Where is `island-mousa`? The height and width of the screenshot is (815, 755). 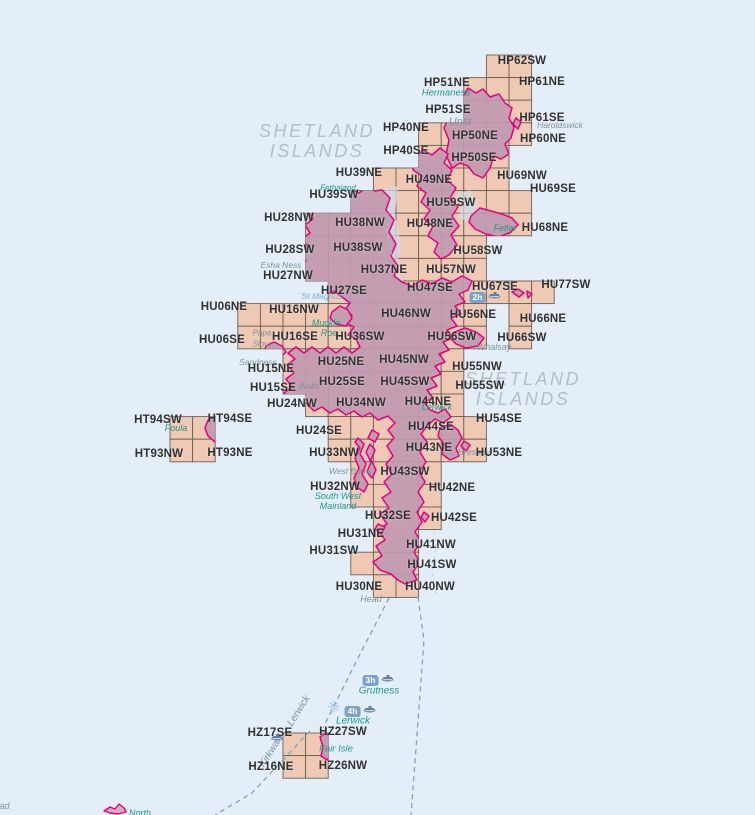 island-mousa is located at coordinates (425, 517).